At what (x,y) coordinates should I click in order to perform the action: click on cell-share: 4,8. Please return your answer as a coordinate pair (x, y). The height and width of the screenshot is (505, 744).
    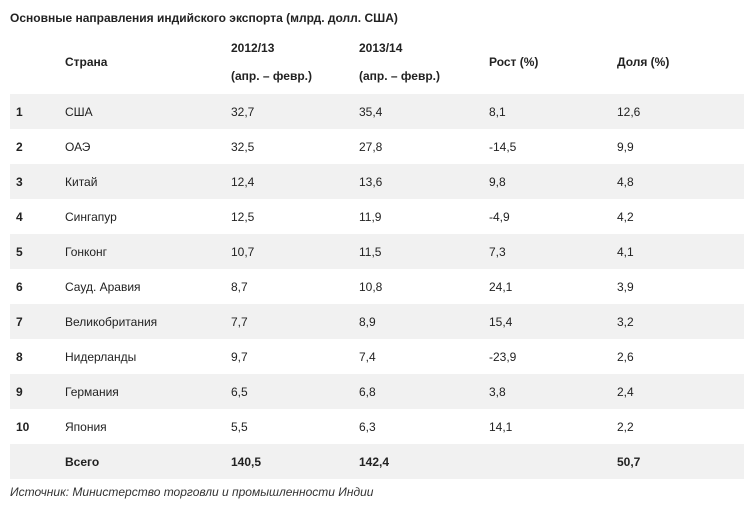
    Looking at the image, I should click on (680, 181).